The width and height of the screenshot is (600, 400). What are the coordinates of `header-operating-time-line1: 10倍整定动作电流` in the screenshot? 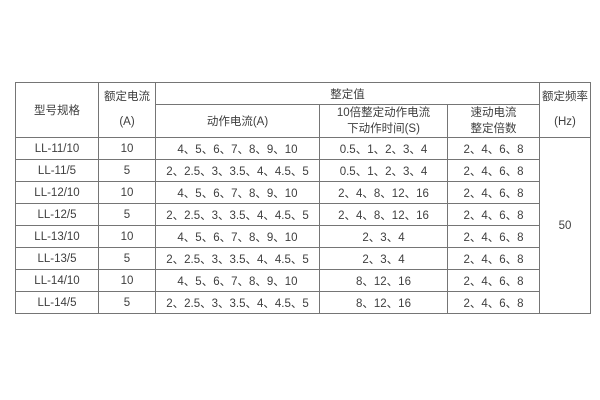 It's located at (383, 113).